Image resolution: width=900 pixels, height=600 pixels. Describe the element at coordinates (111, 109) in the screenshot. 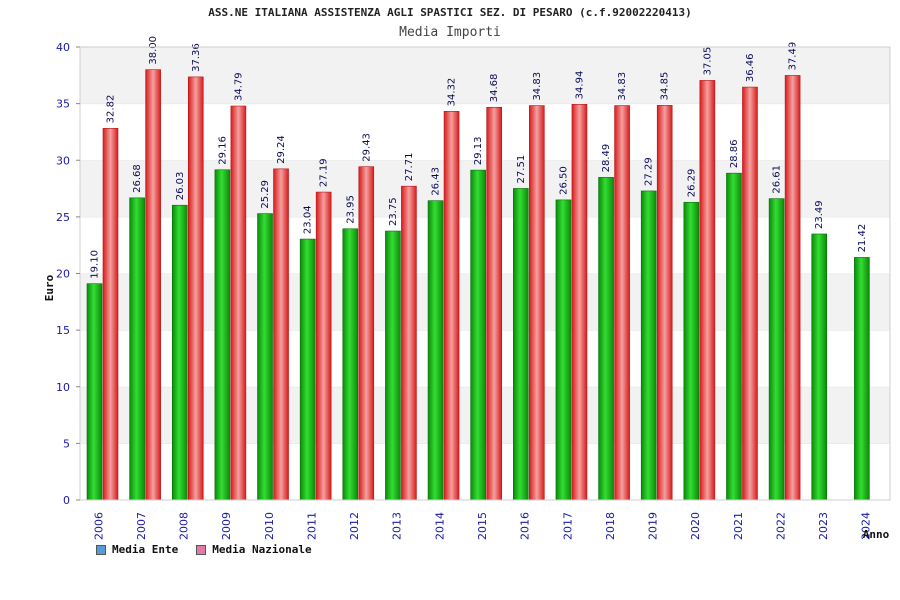

I see `value-label-media-nazionale: 32.82` at that location.